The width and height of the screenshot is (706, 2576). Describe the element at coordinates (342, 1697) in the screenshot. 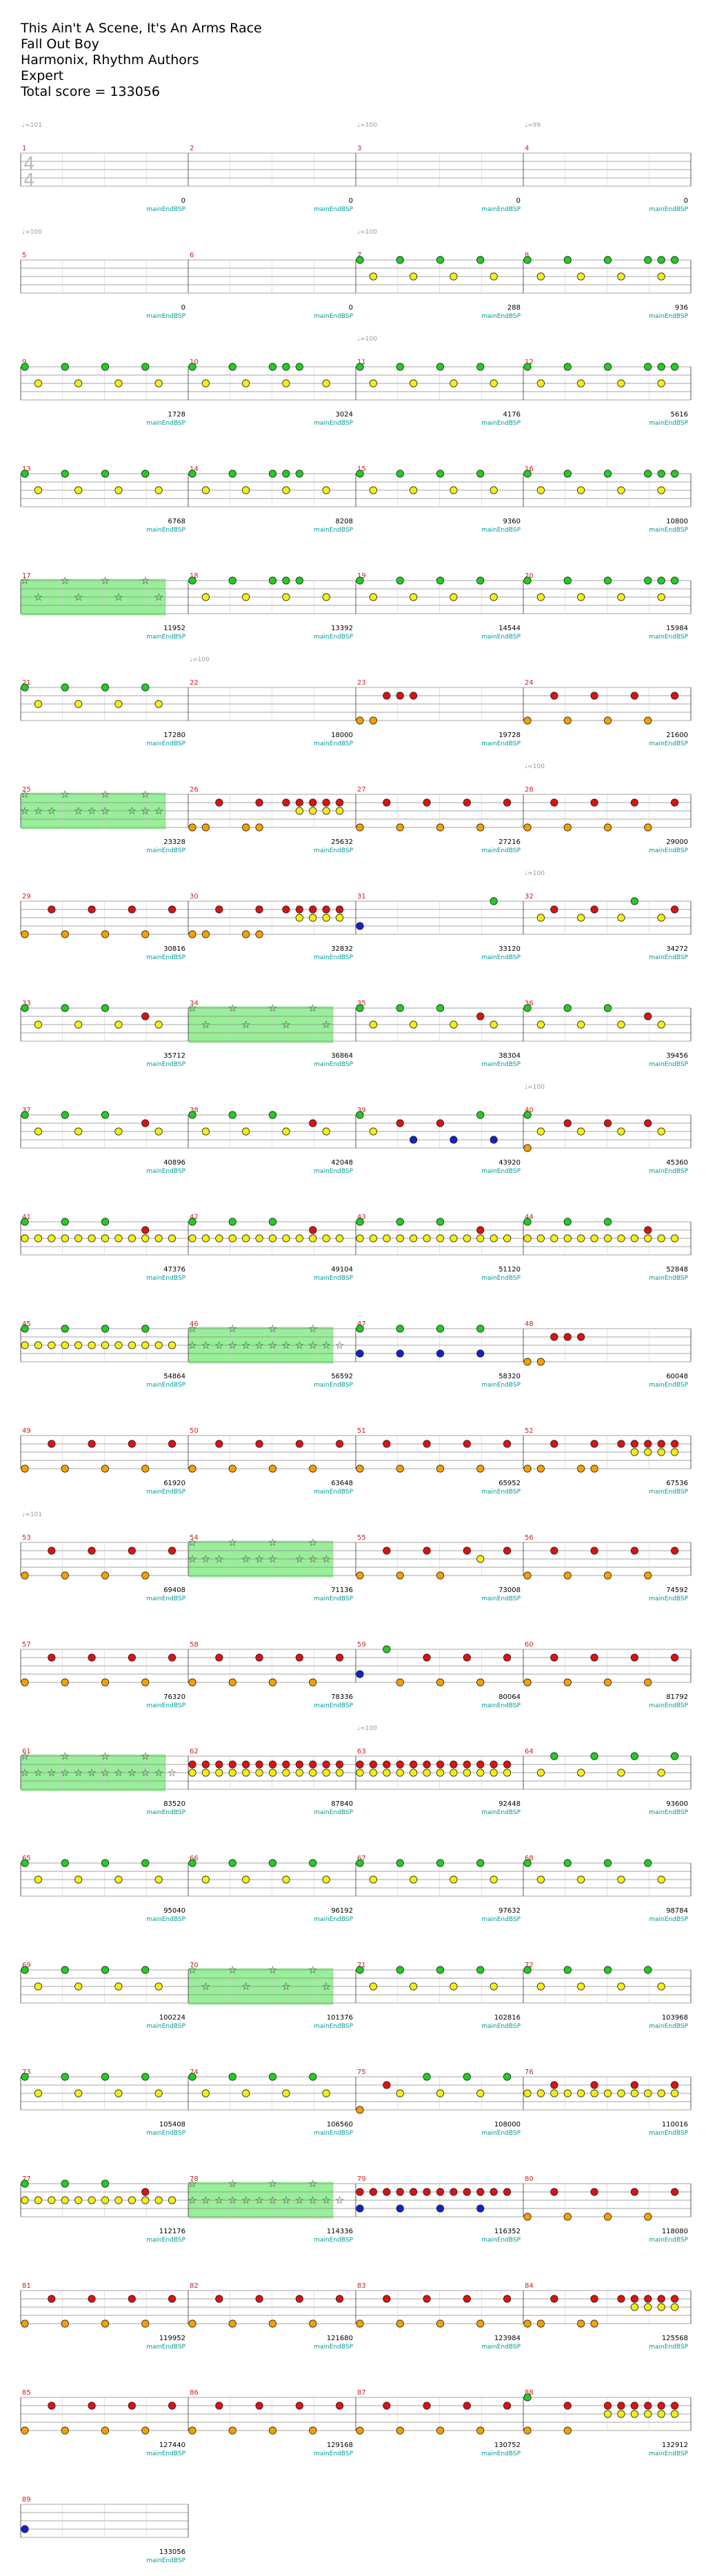

I see `measure-score: 78336` at that location.